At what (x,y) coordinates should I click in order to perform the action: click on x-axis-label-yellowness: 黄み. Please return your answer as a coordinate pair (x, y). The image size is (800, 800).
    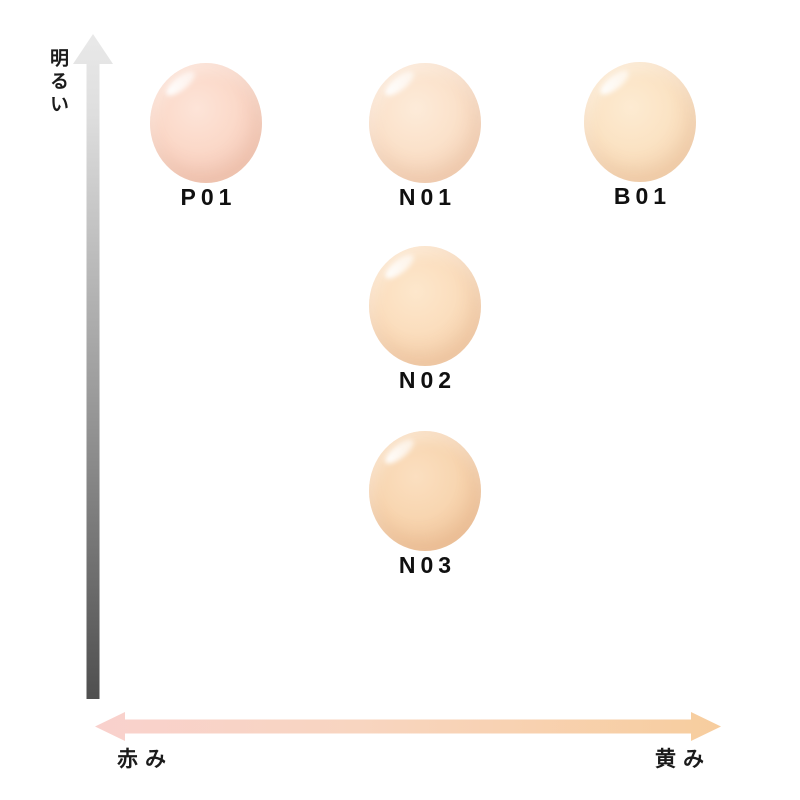
    Looking at the image, I should click on (683, 759).